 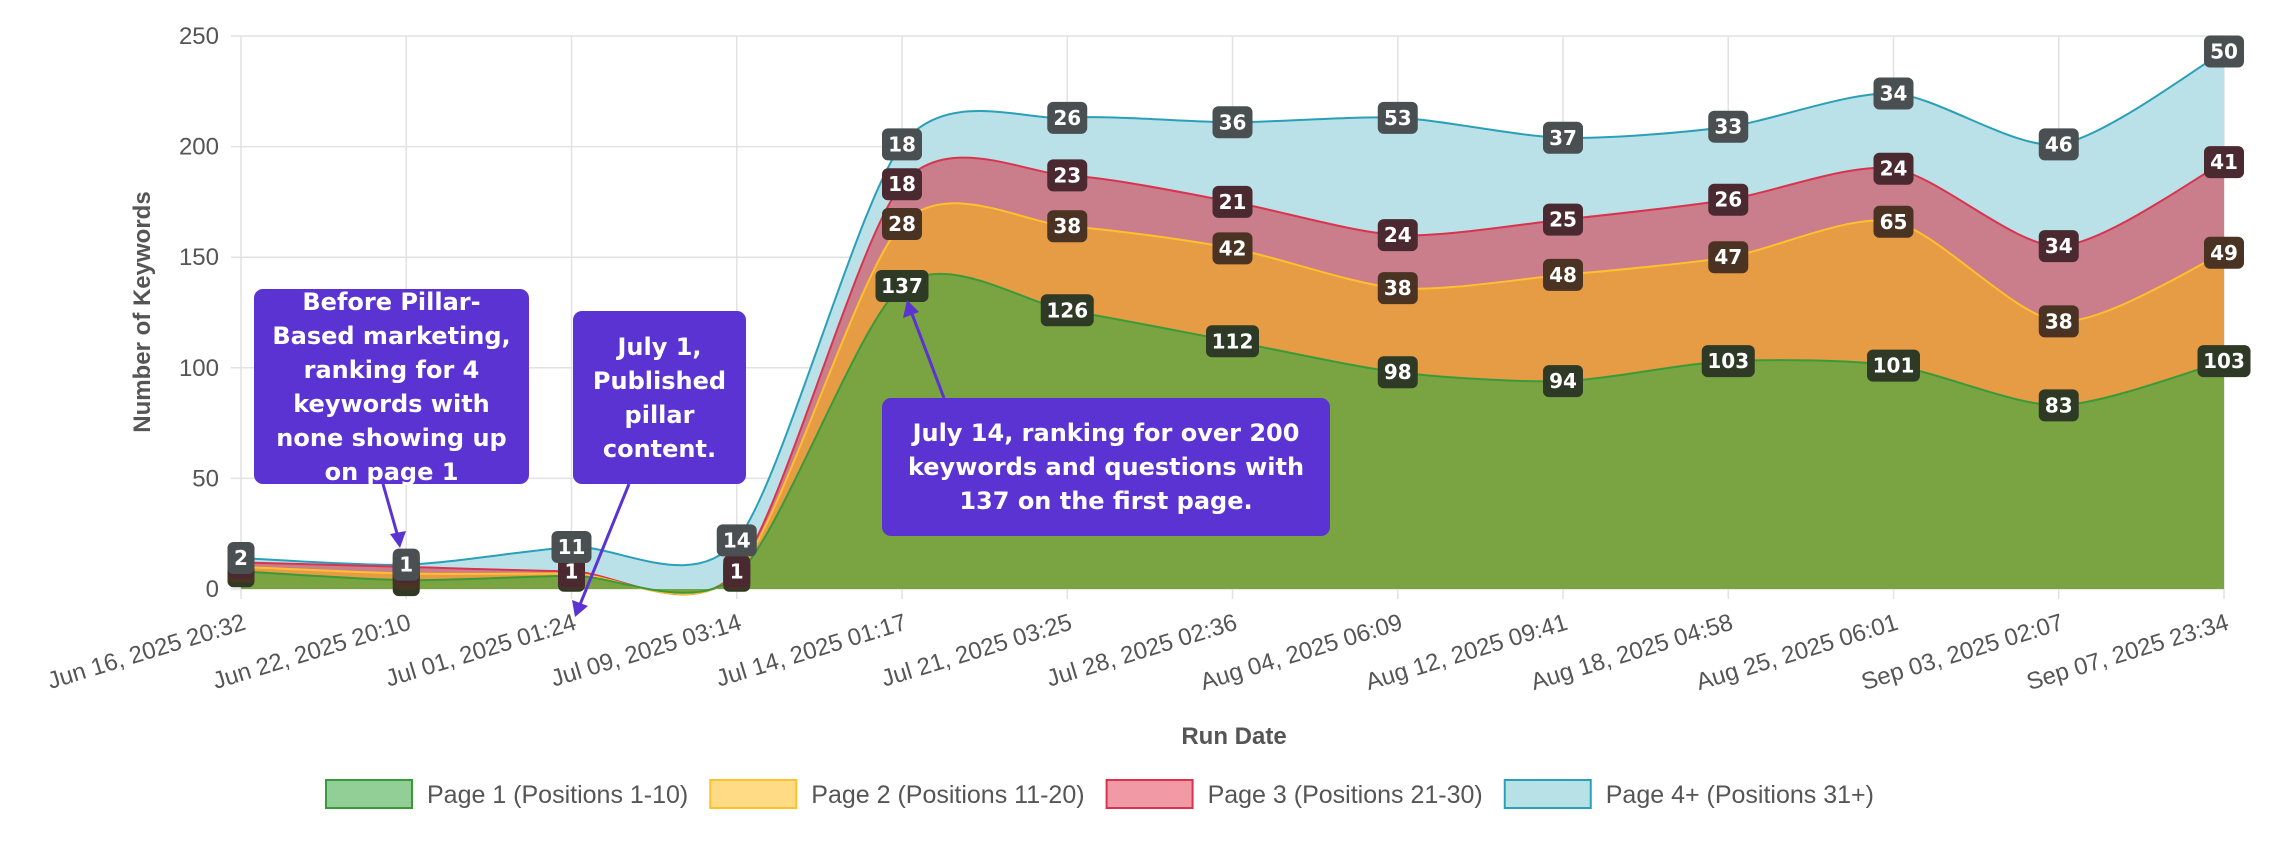 What do you see at coordinates (737, 540) in the screenshot?
I see `svg-text: 14` at bounding box center [737, 540].